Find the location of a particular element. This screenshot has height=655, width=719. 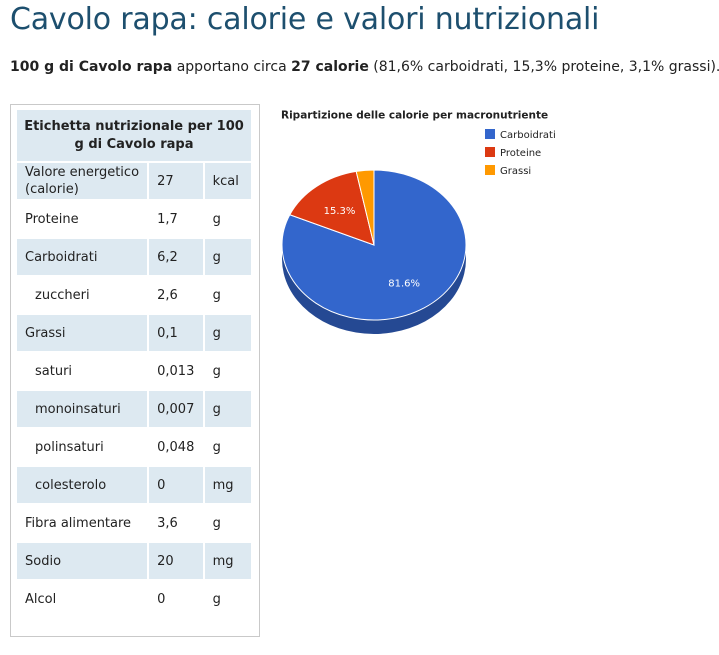

nutrient-value: 6,2 is located at coordinates (176, 257).